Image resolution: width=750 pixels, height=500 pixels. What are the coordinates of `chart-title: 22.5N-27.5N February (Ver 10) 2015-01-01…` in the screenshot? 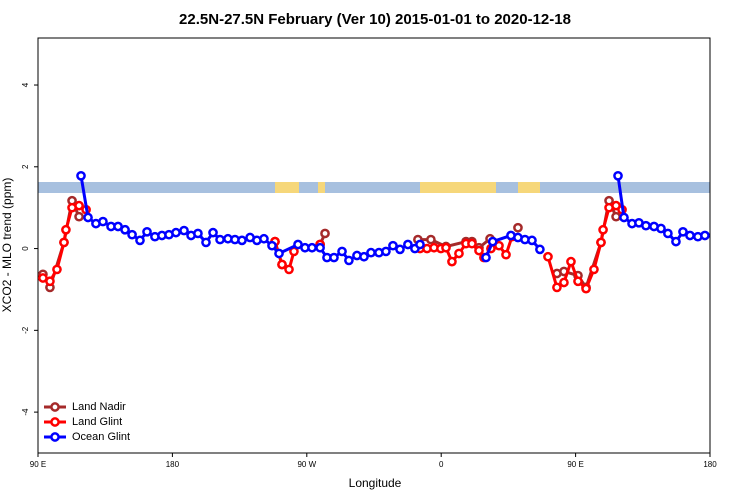 It's located at (375, 19).